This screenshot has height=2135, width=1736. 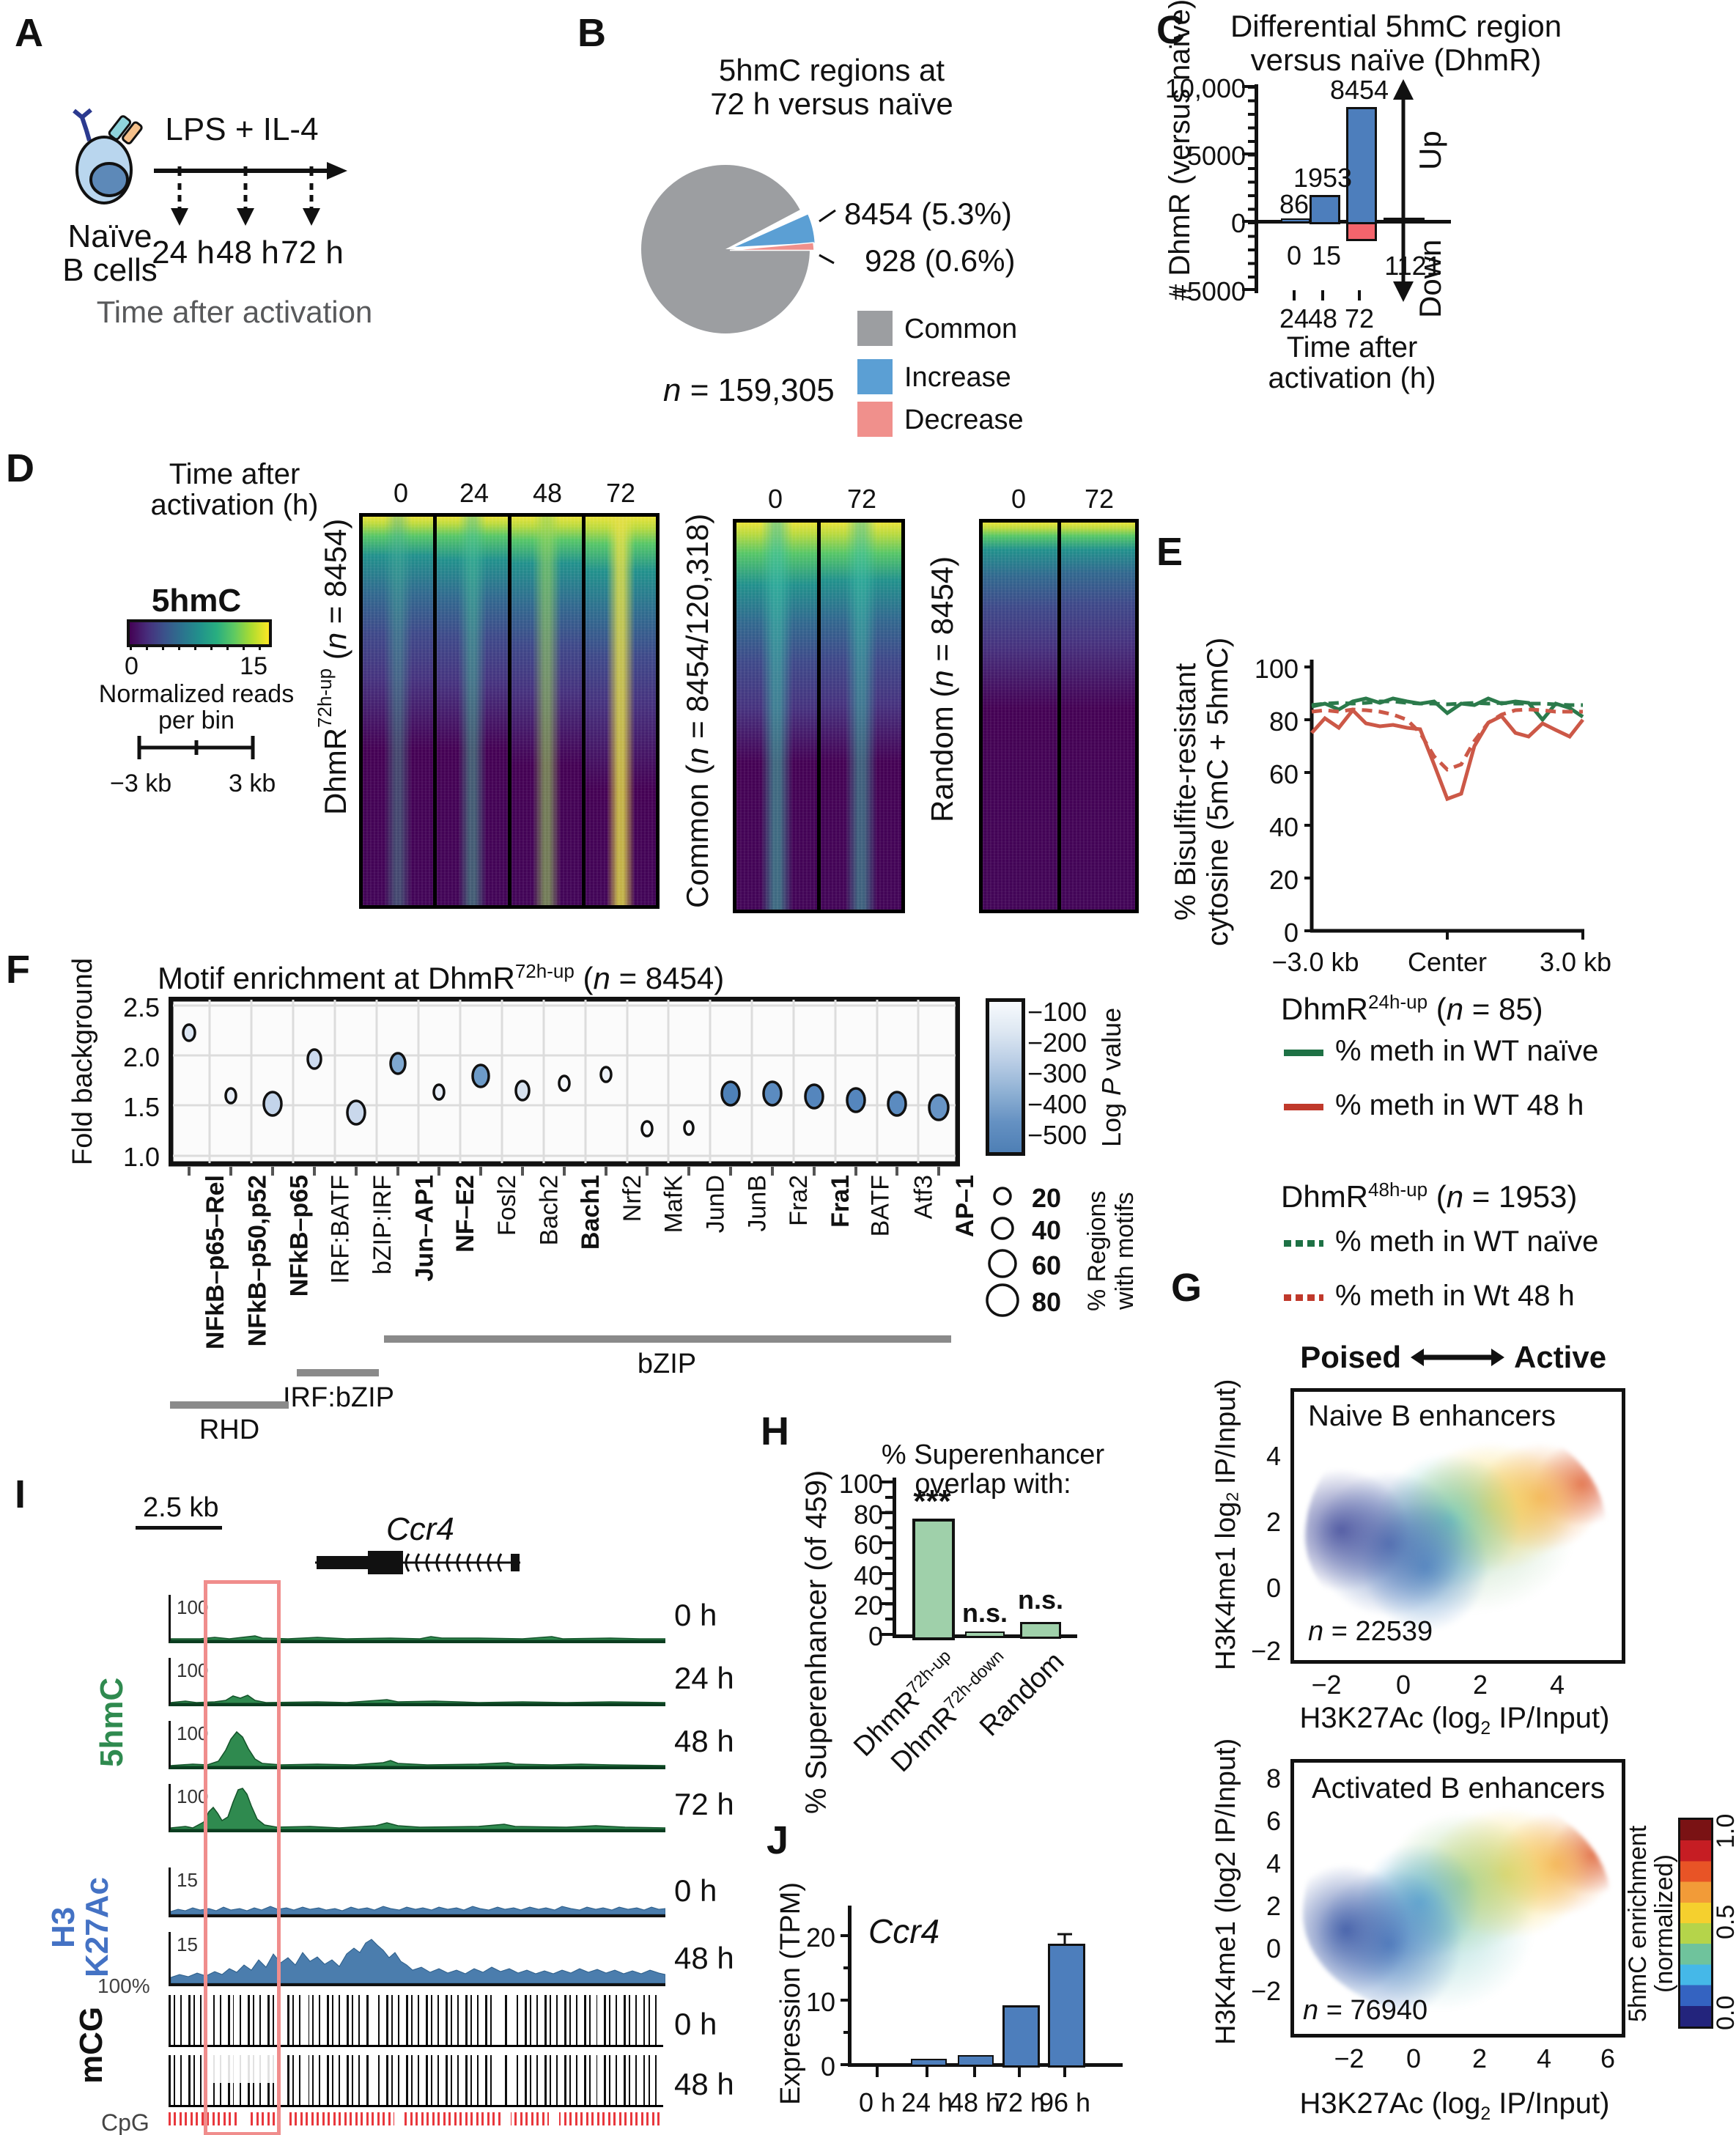 I want to click on legend-swatch-common, so click(x=875, y=328).